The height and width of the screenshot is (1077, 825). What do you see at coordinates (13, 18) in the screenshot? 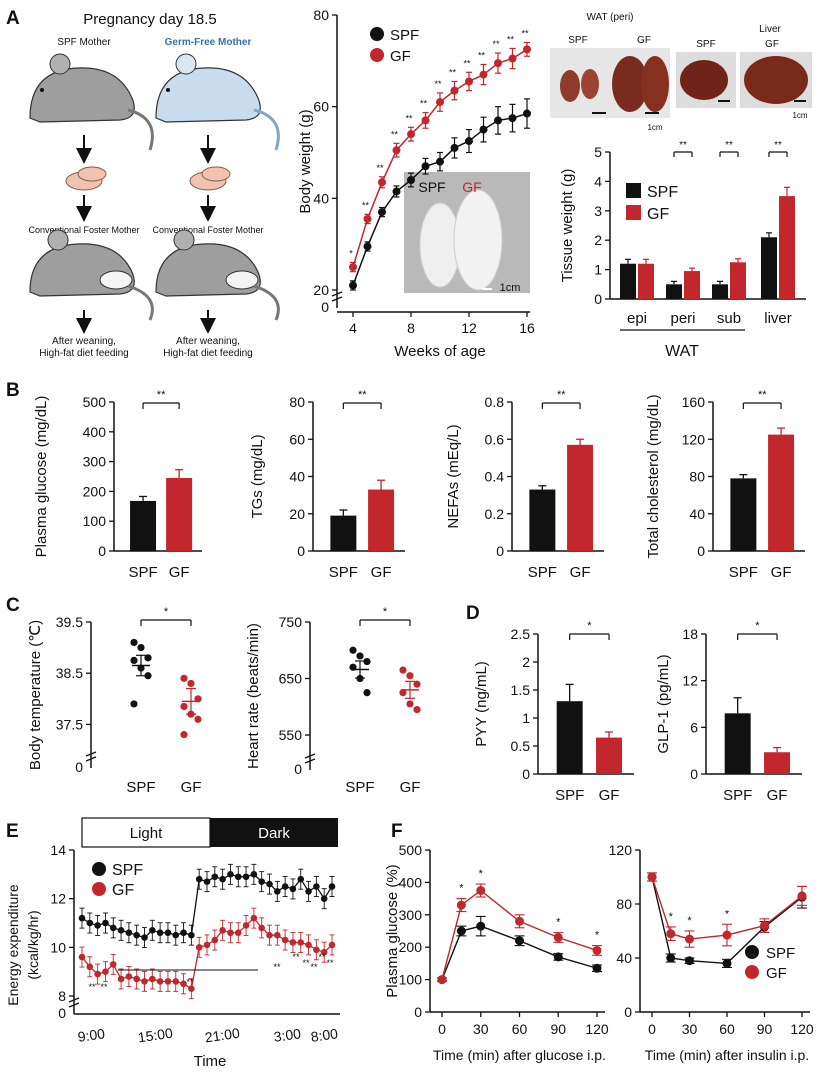
I see `panel-label-a: A` at bounding box center [13, 18].